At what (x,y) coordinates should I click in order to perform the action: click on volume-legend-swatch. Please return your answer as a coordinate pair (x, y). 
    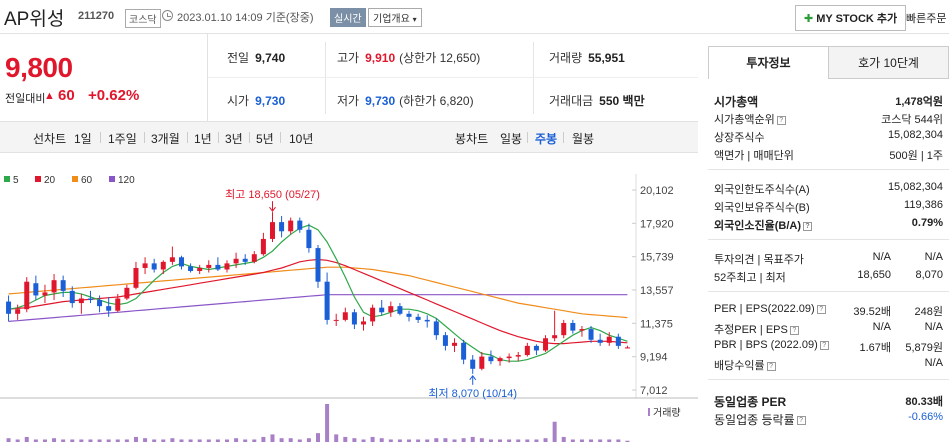
    Looking at the image, I should click on (649, 412).